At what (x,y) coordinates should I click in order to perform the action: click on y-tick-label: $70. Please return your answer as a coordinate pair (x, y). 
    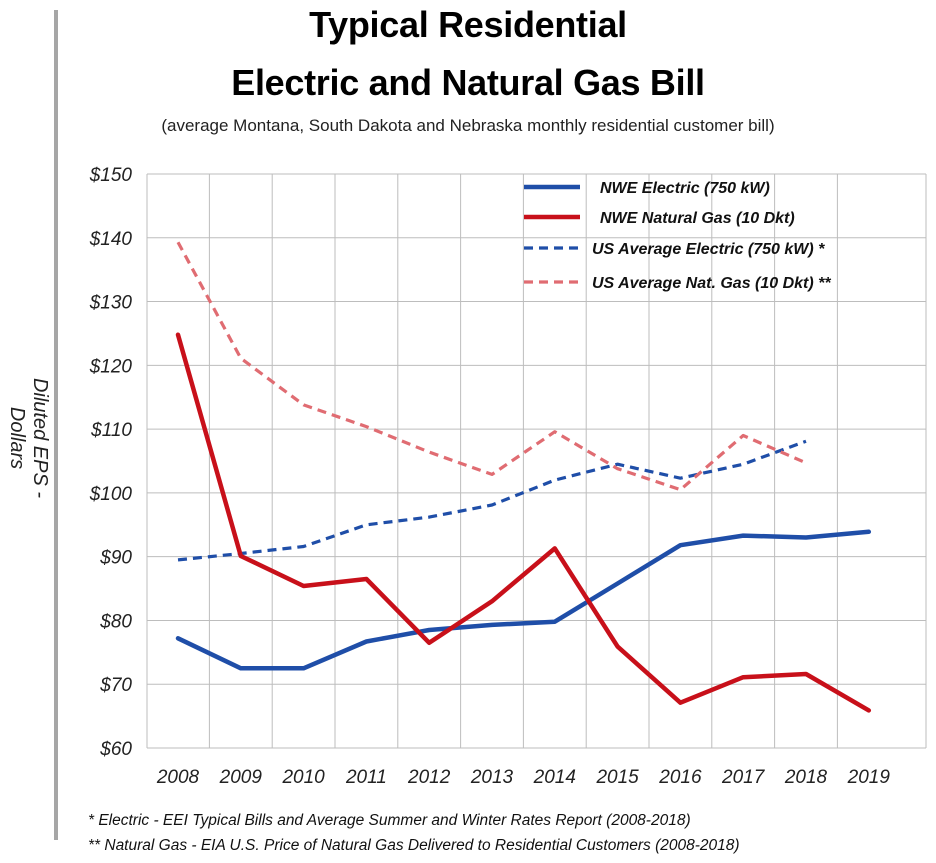
    Looking at the image, I should click on (115, 685).